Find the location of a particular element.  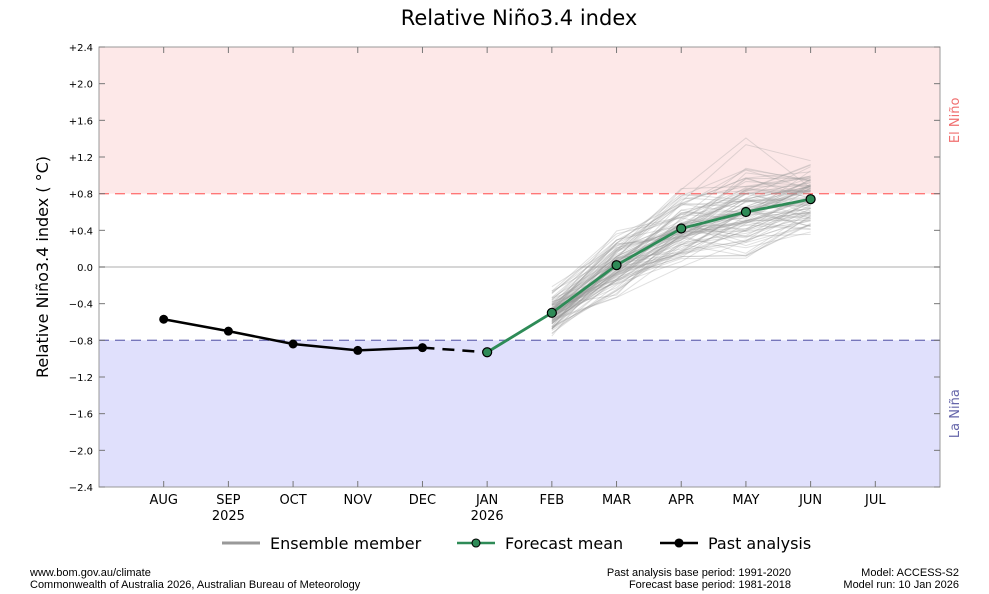

y-tick-label: −0.4 is located at coordinates (81, 305).